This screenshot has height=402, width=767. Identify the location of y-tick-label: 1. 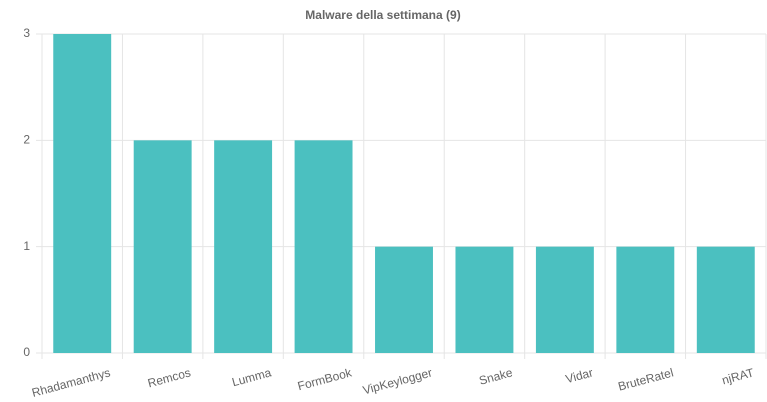
(26, 246).